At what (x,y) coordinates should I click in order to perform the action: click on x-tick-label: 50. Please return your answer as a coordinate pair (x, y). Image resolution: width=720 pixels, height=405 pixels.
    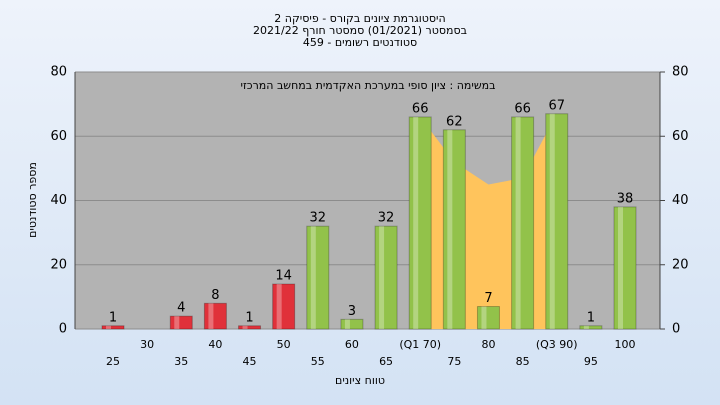
    Looking at the image, I should click on (284, 344).